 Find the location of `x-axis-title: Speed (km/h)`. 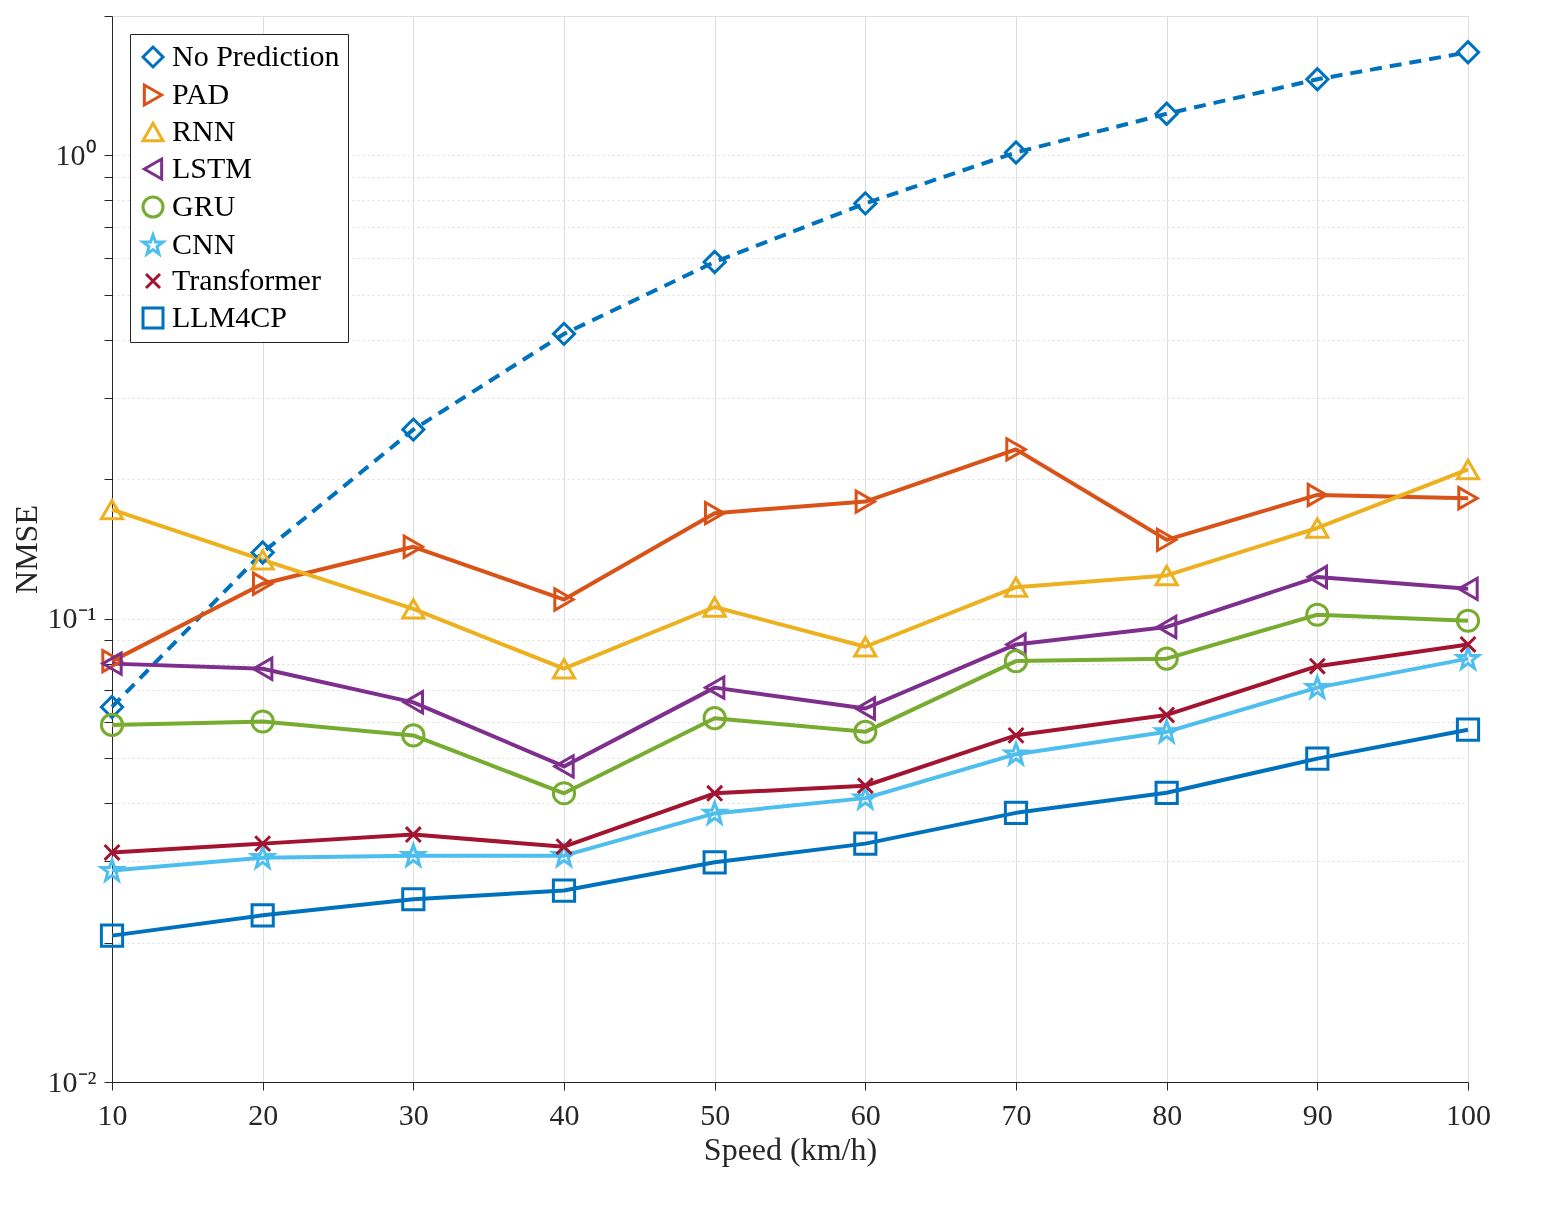

x-axis-title: Speed (km/h) is located at coordinates (790, 1148).